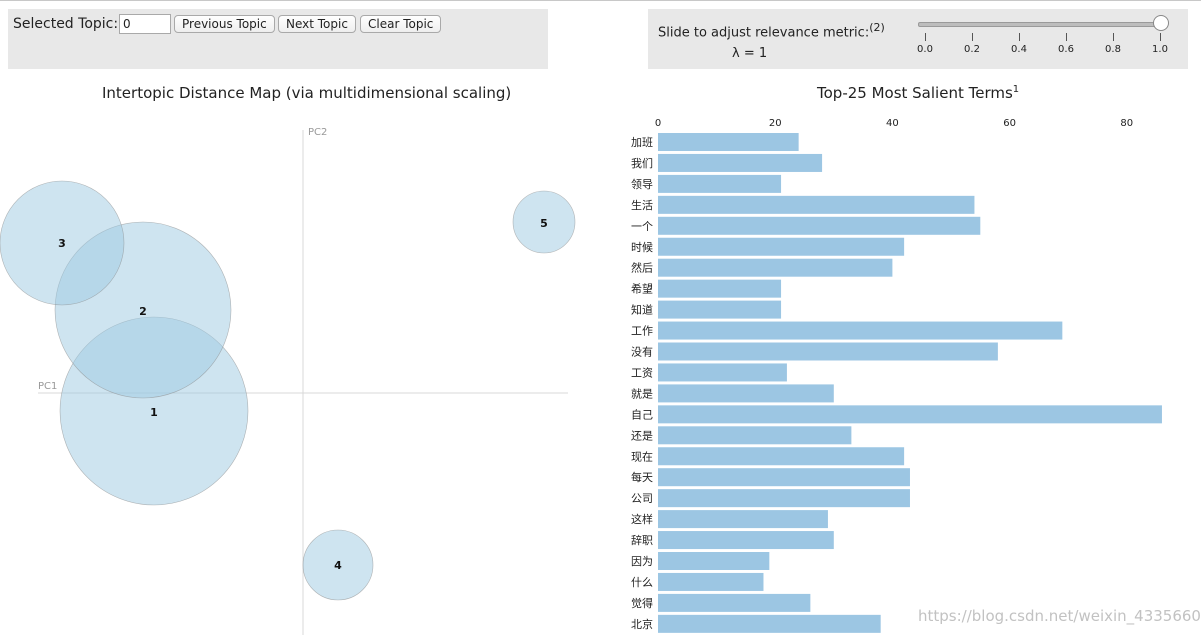 The width and height of the screenshot is (1201, 635). Describe the element at coordinates (915, 93) in the screenshot. I see `terms-title-text: Top-25 Most Salient Terms` at that location.